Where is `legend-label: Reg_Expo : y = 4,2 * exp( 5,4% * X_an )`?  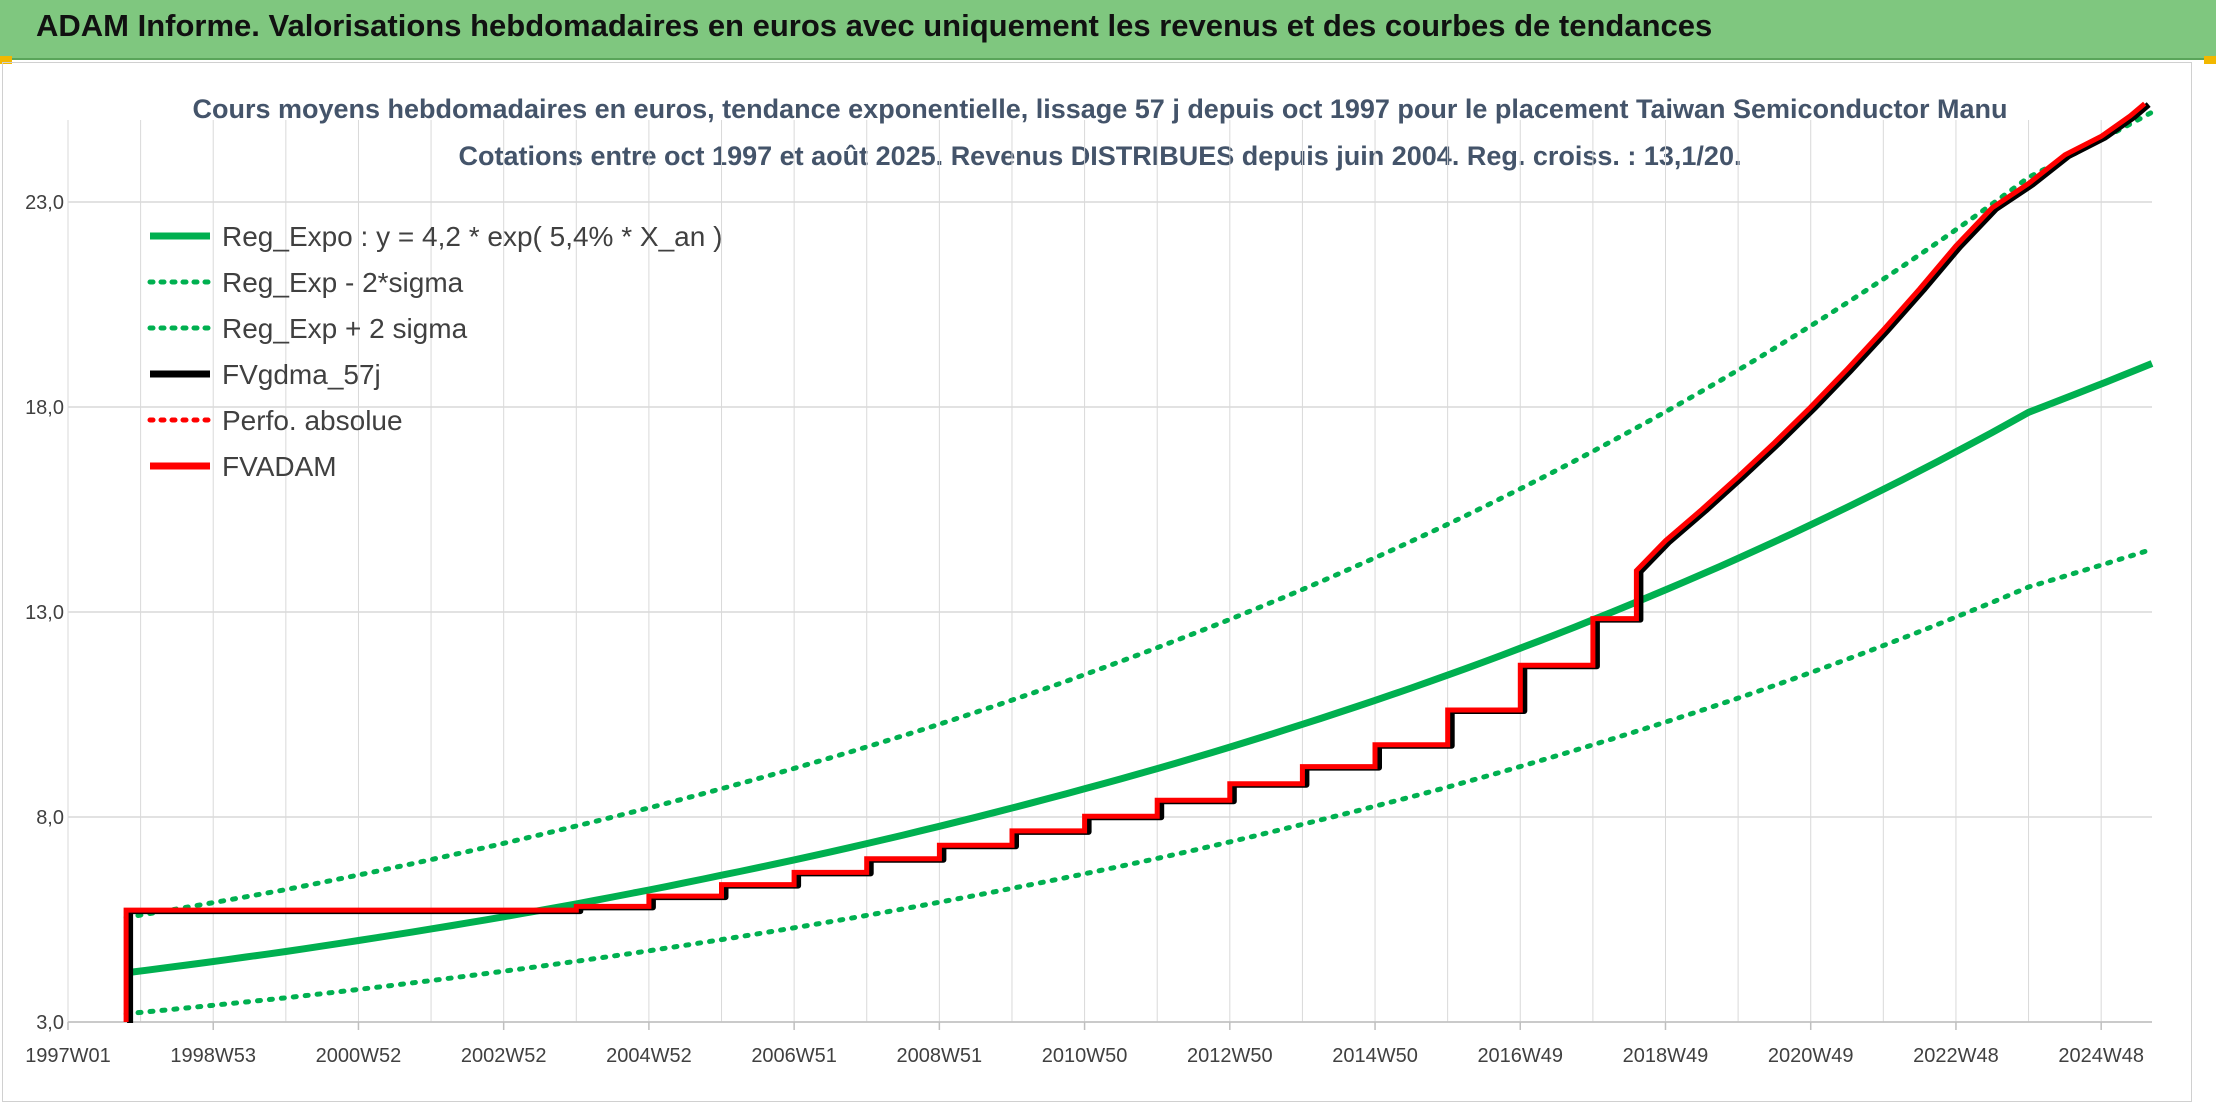 legend-label: Reg_Expo : y = 4,2 * exp( 5,4% * X_an ) is located at coordinates (472, 236).